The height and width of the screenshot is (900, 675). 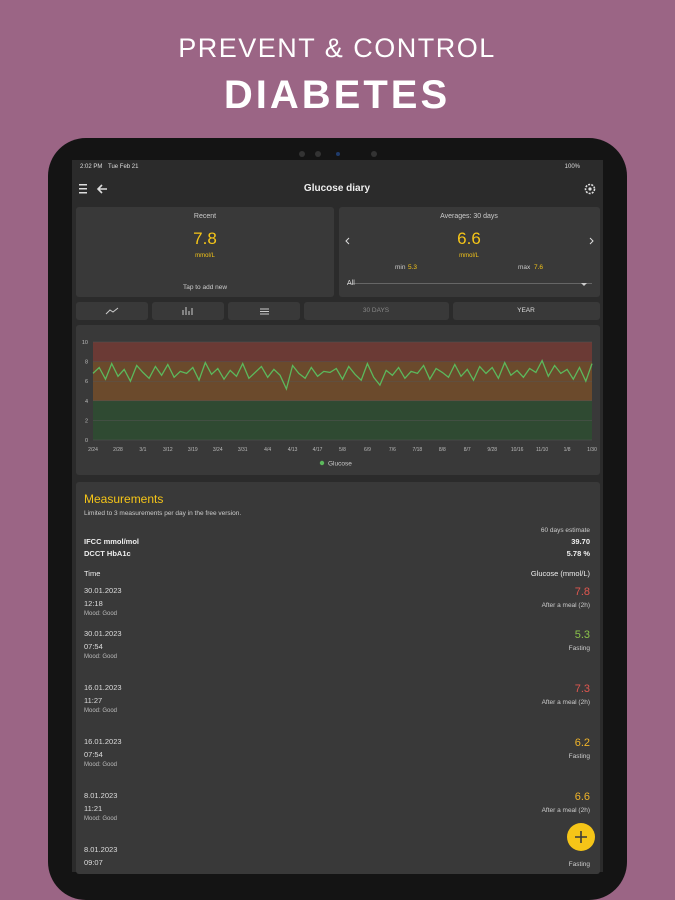 What do you see at coordinates (342, 352) in the screenshot?
I see `range-band` at bounding box center [342, 352].